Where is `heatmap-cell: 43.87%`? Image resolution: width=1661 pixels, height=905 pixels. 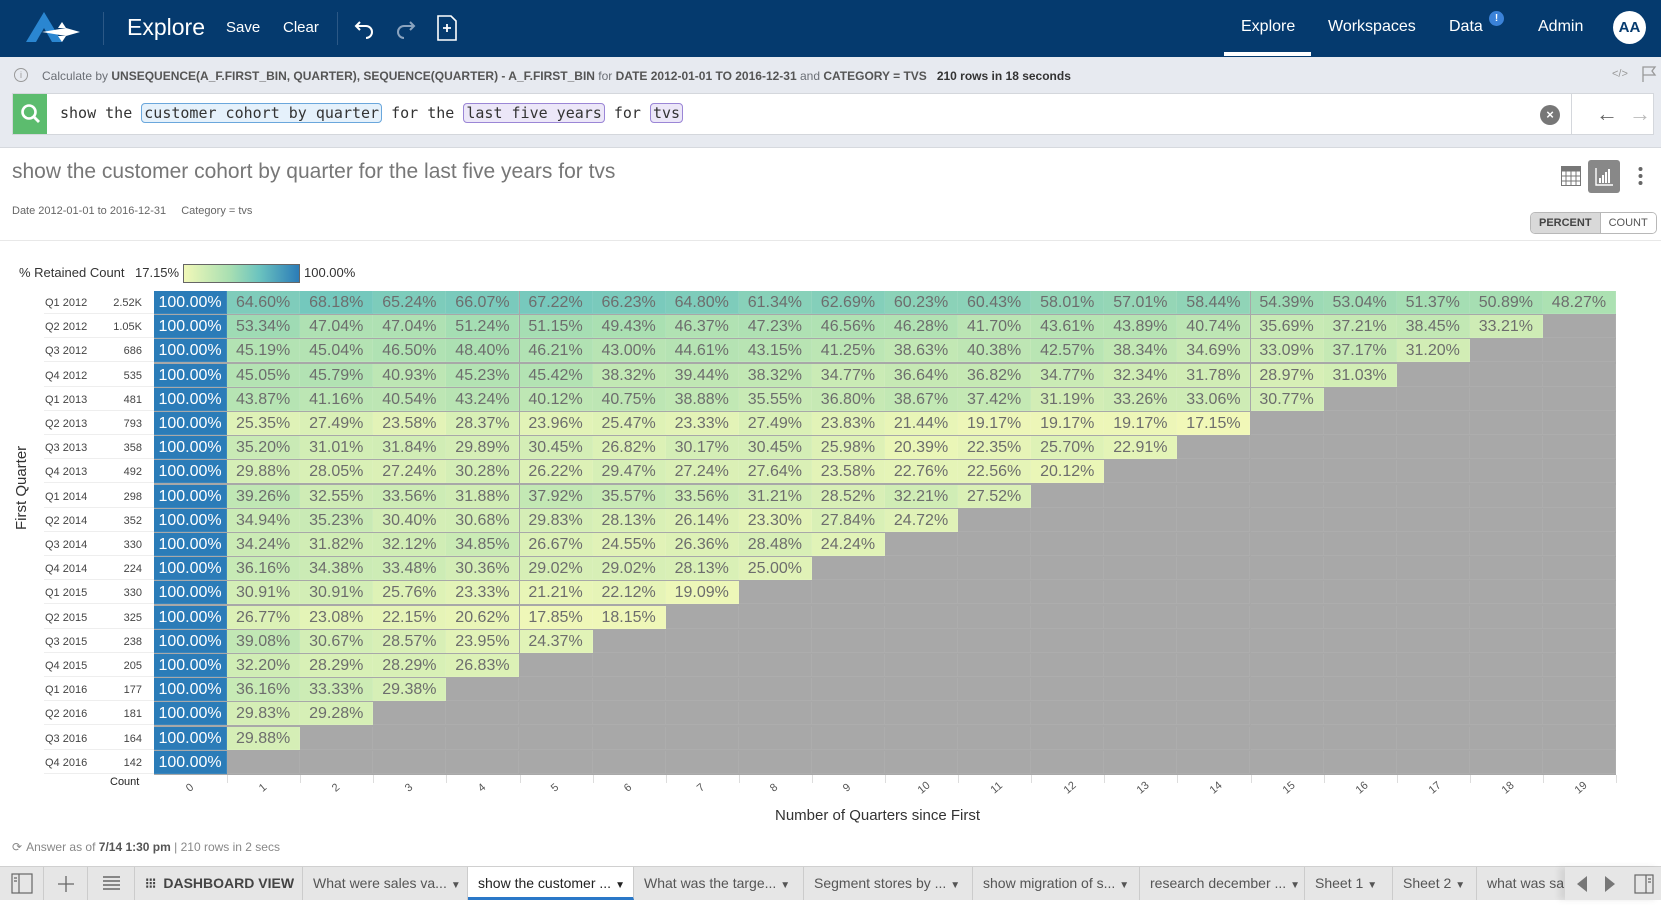 heatmap-cell: 43.87% is located at coordinates (264, 399).